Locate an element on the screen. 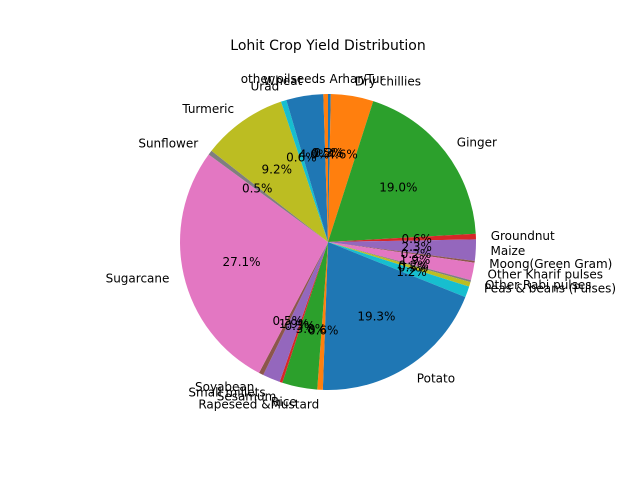 The image size is (640, 480). slice-label-sugarcane: Sugarcane is located at coordinates (138, 279).